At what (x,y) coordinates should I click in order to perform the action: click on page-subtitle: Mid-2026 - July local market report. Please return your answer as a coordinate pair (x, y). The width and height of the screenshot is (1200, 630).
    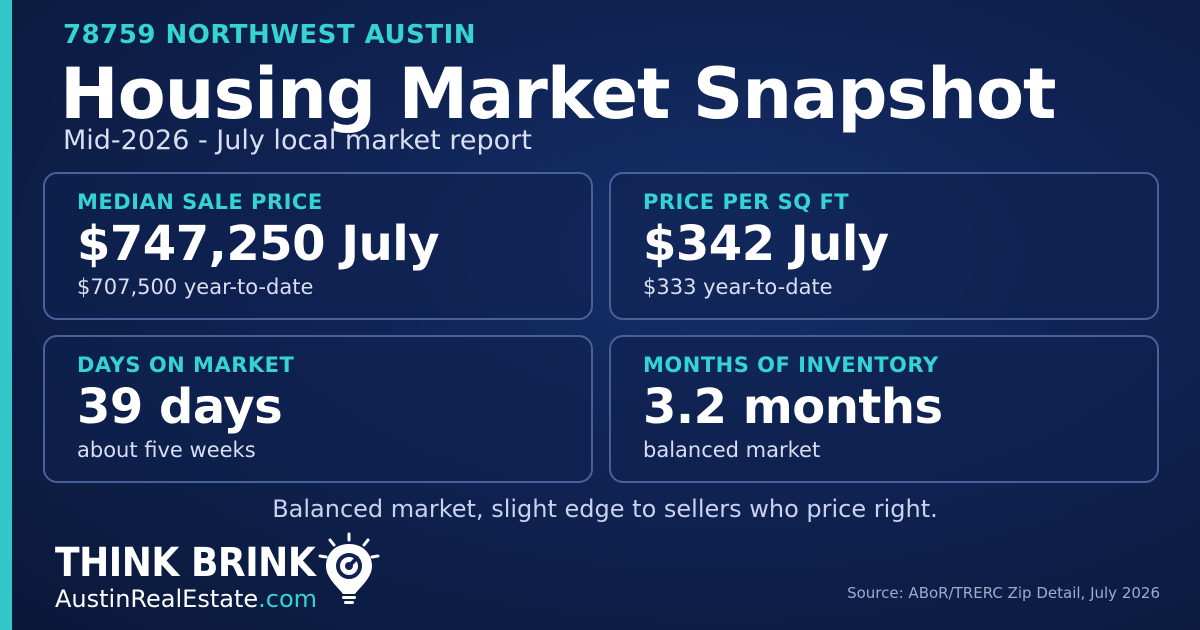
    Looking at the image, I should click on (297, 140).